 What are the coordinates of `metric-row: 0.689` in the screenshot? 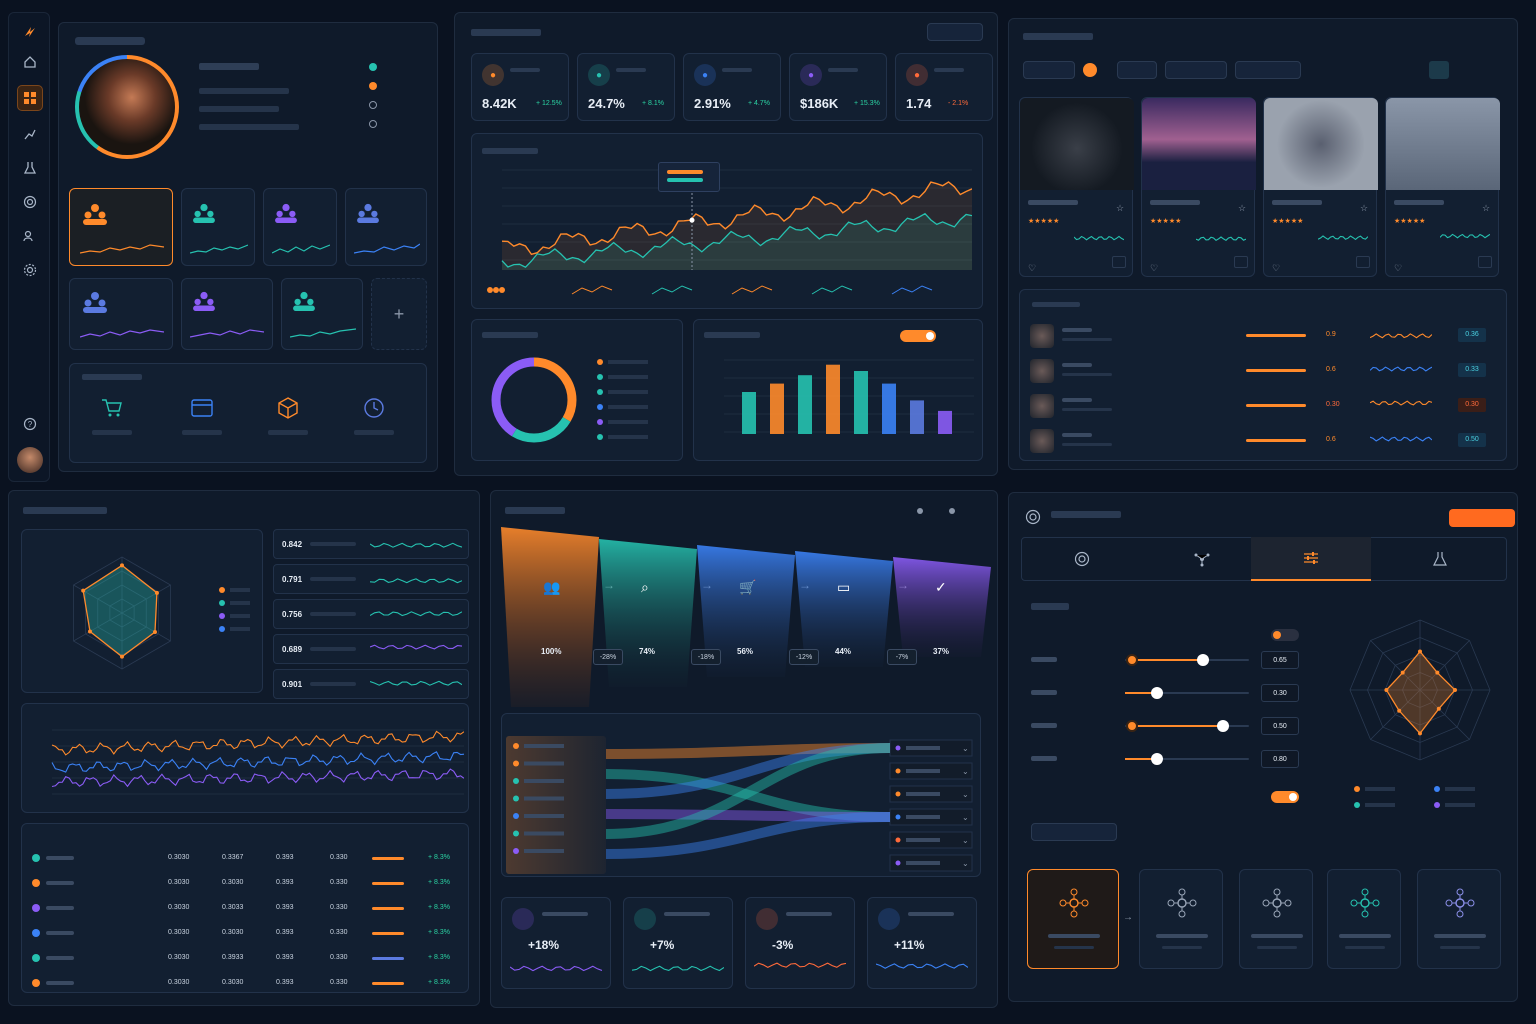 It's located at (371, 649).